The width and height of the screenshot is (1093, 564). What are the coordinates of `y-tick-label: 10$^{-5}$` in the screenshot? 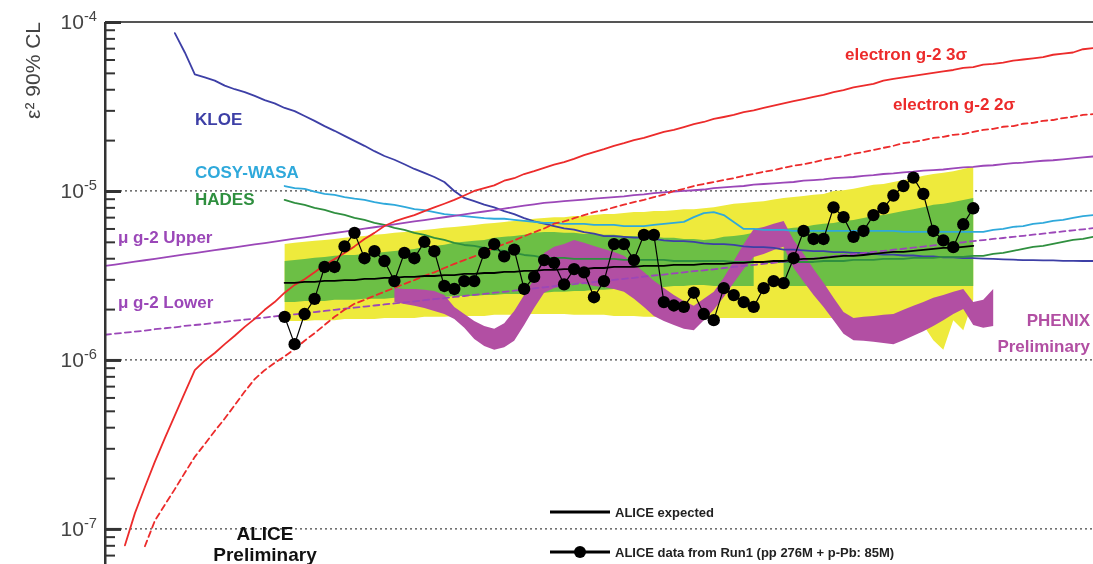 It's located at (78, 190).